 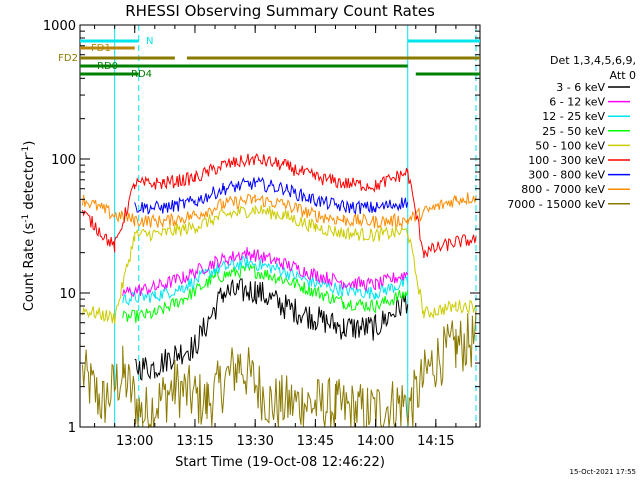 I want to click on x-tick-label-1: 13:15, so click(x=194, y=441).